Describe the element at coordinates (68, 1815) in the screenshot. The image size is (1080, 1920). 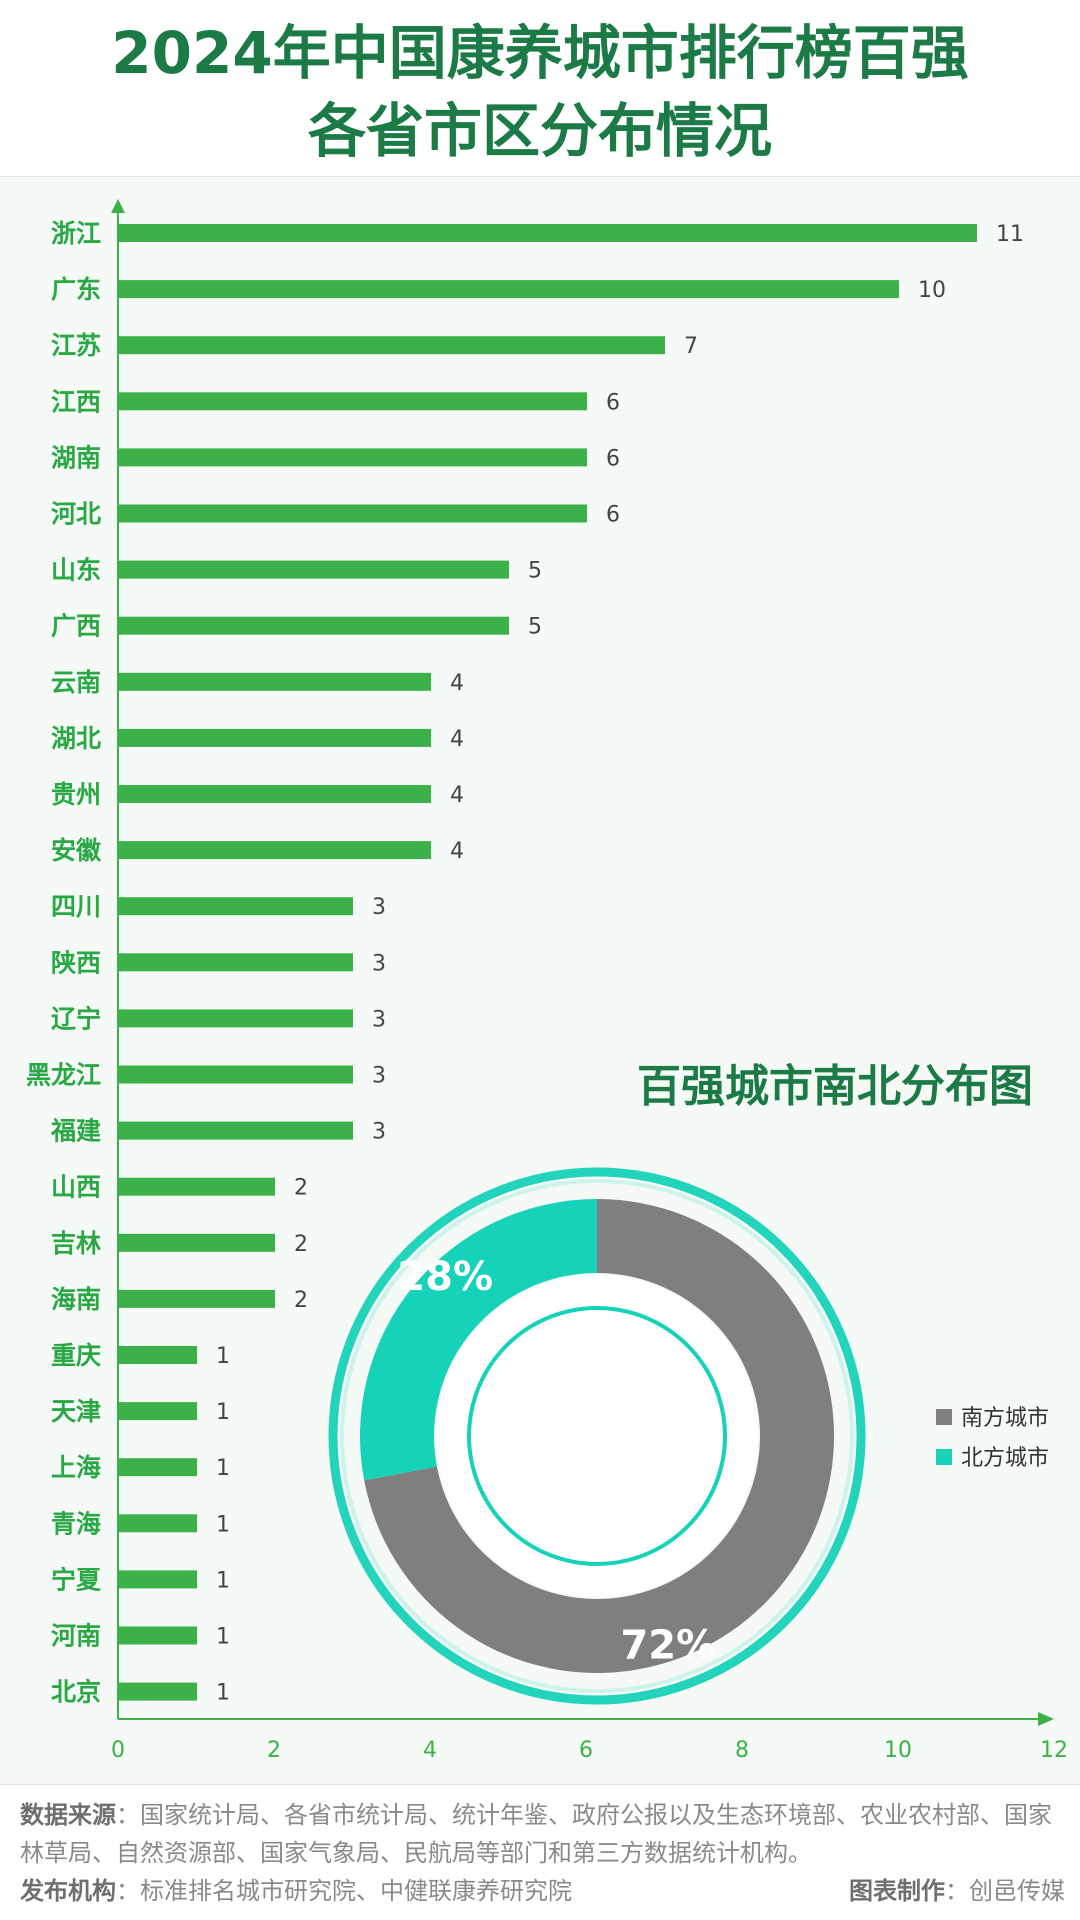
I see `source-label: 数据来源` at that location.